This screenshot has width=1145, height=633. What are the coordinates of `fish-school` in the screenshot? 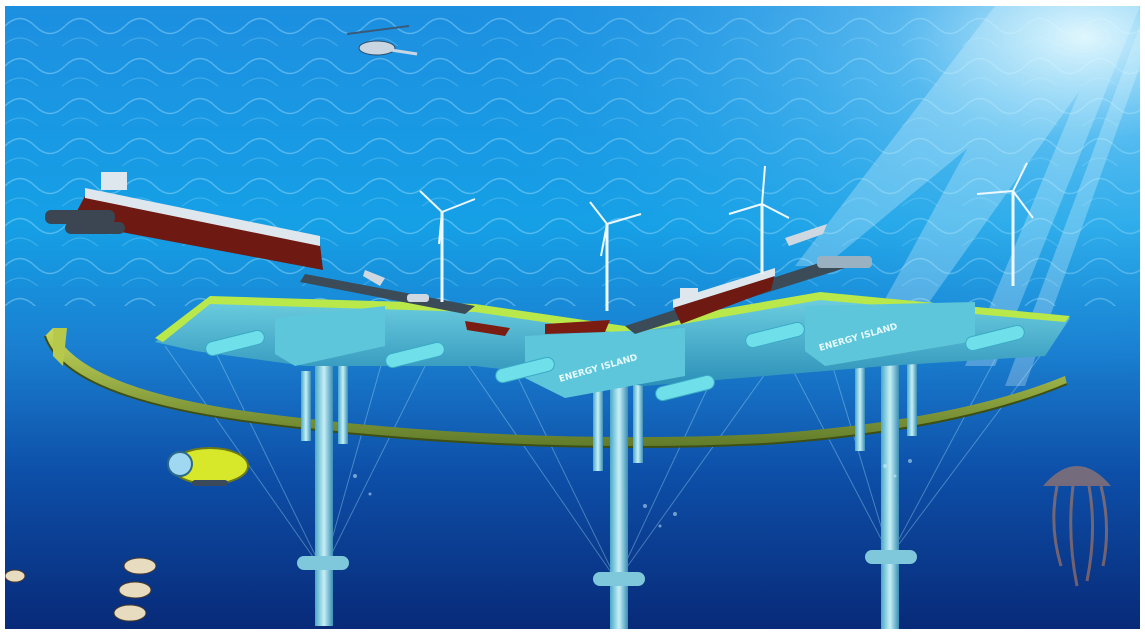 It's located at (81, 589).